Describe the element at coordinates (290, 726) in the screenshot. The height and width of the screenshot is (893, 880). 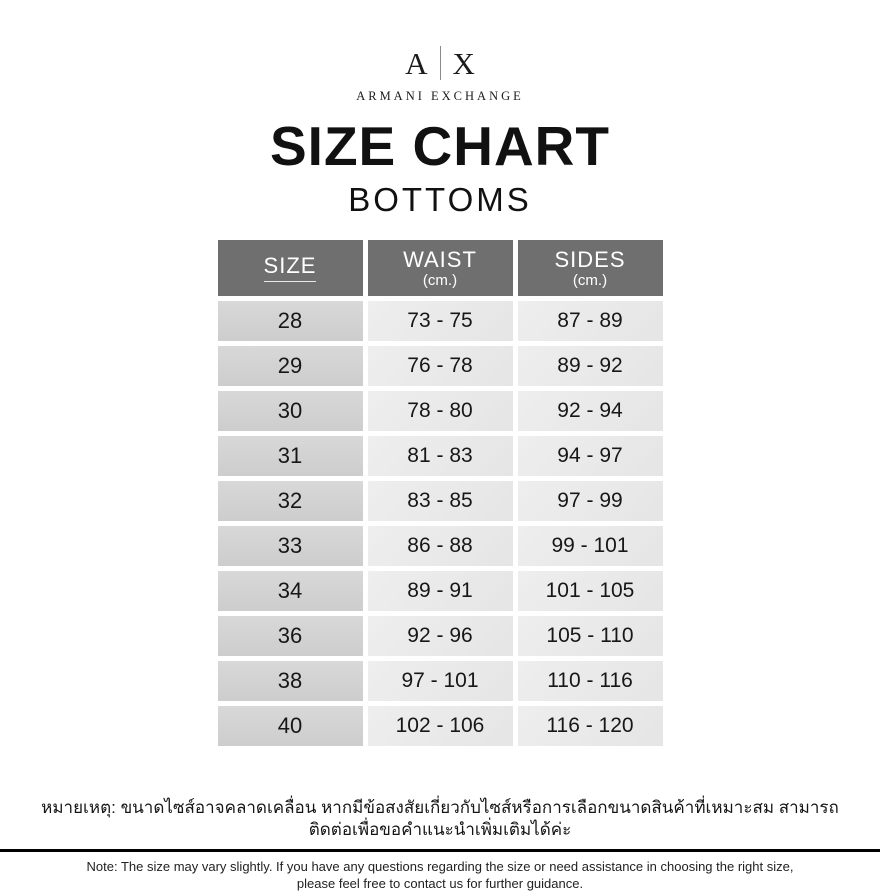
I see `size-cell: 40` at that location.